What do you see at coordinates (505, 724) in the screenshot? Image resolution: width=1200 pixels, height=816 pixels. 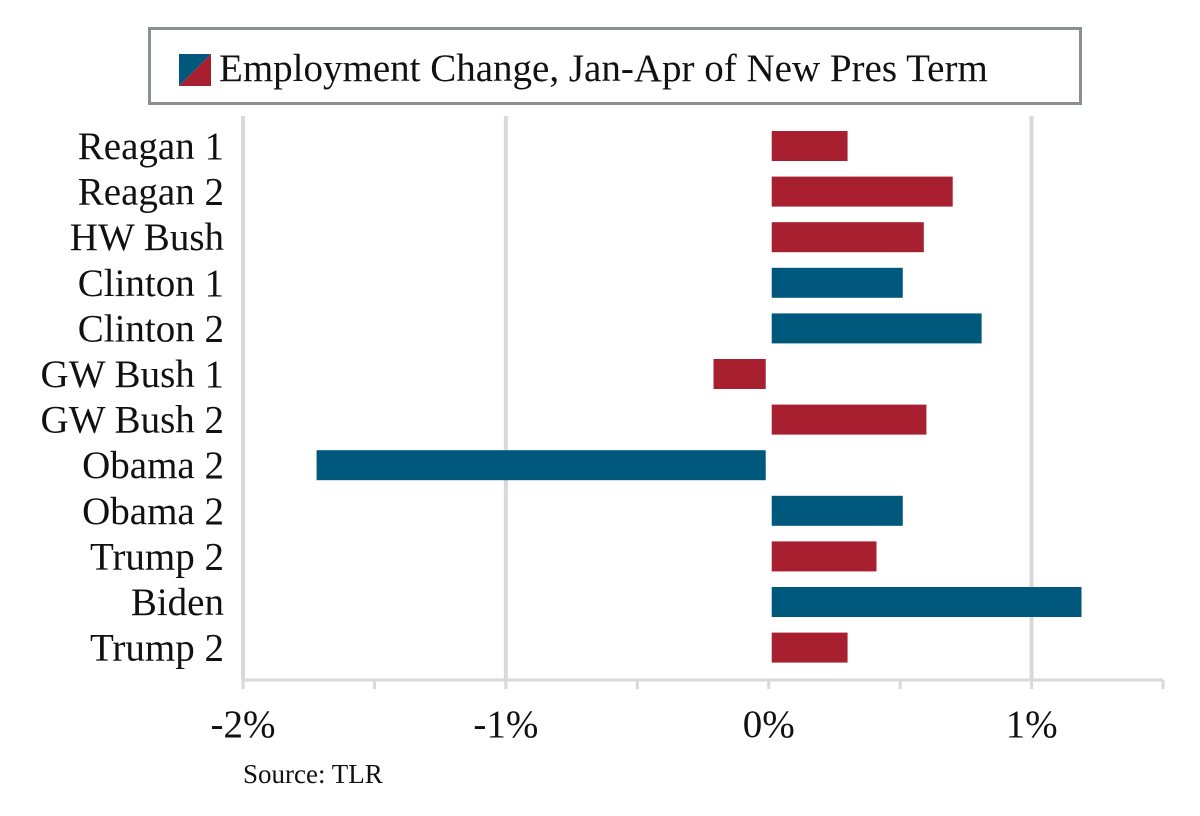 I see `x-tick-label: -1%` at bounding box center [505, 724].